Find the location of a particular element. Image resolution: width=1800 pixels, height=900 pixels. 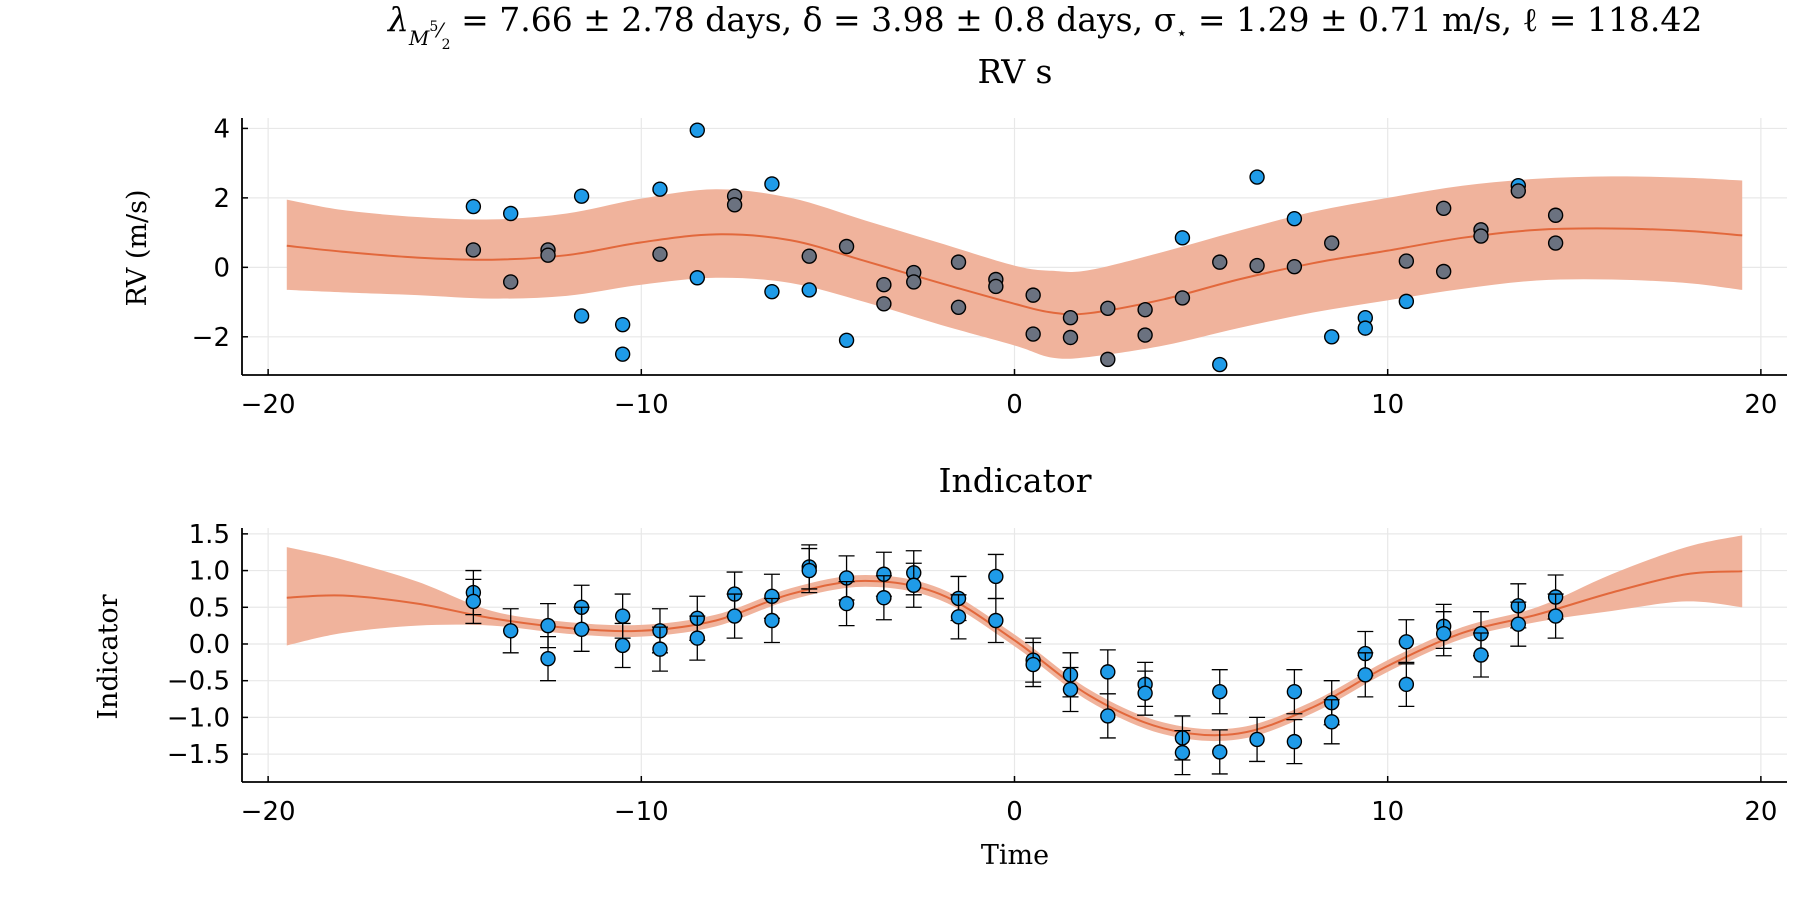

y-tick-label: 0.5 is located at coordinates (209, 608).